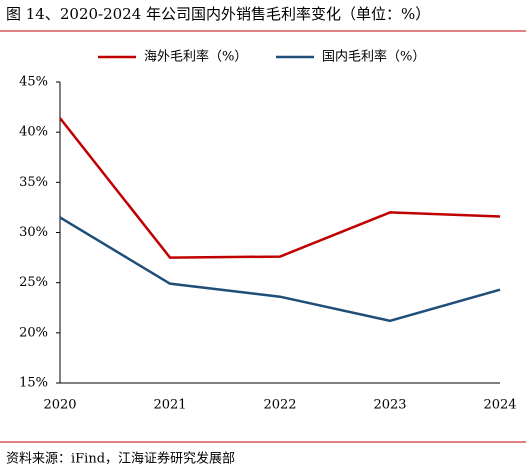  What do you see at coordinates (389, 405) in the screenshot?
I see `x-tick-label: 2023` at bounding box center [389, 405].